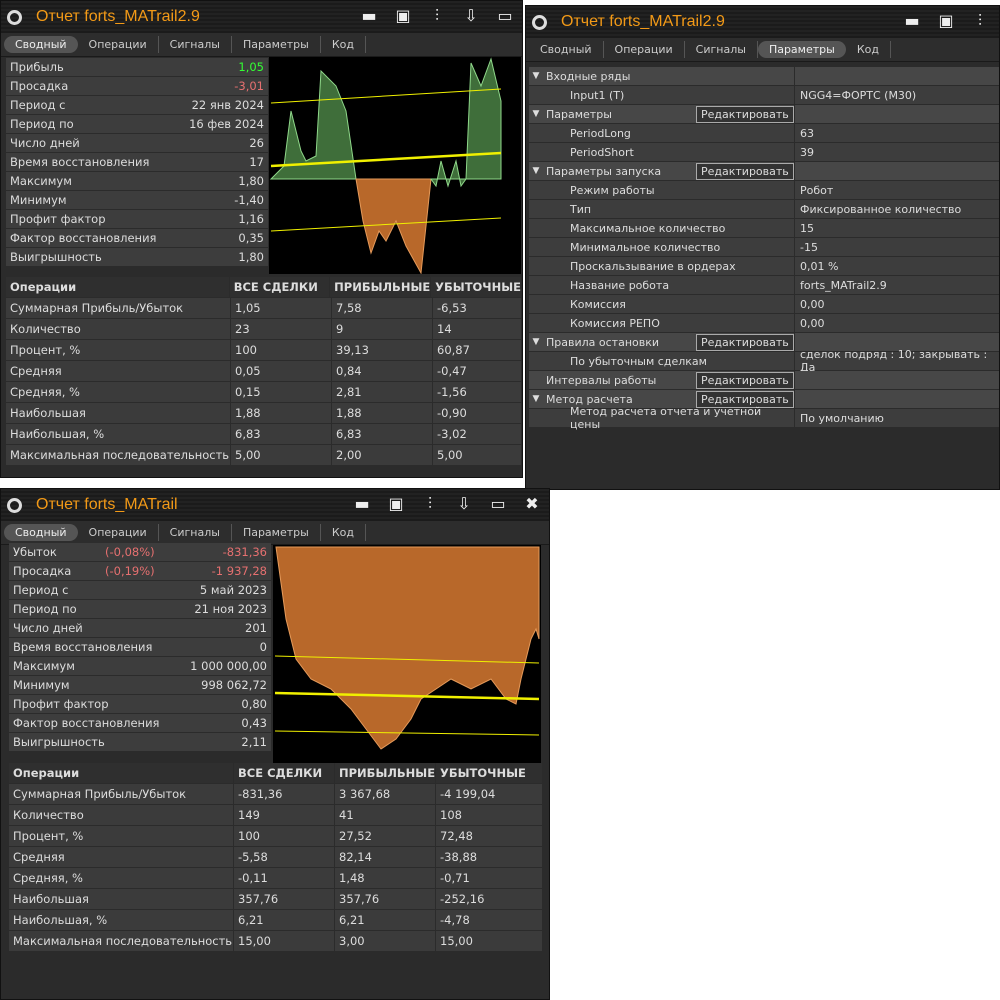  I want to click on property-value: 63, so click(896, 133).